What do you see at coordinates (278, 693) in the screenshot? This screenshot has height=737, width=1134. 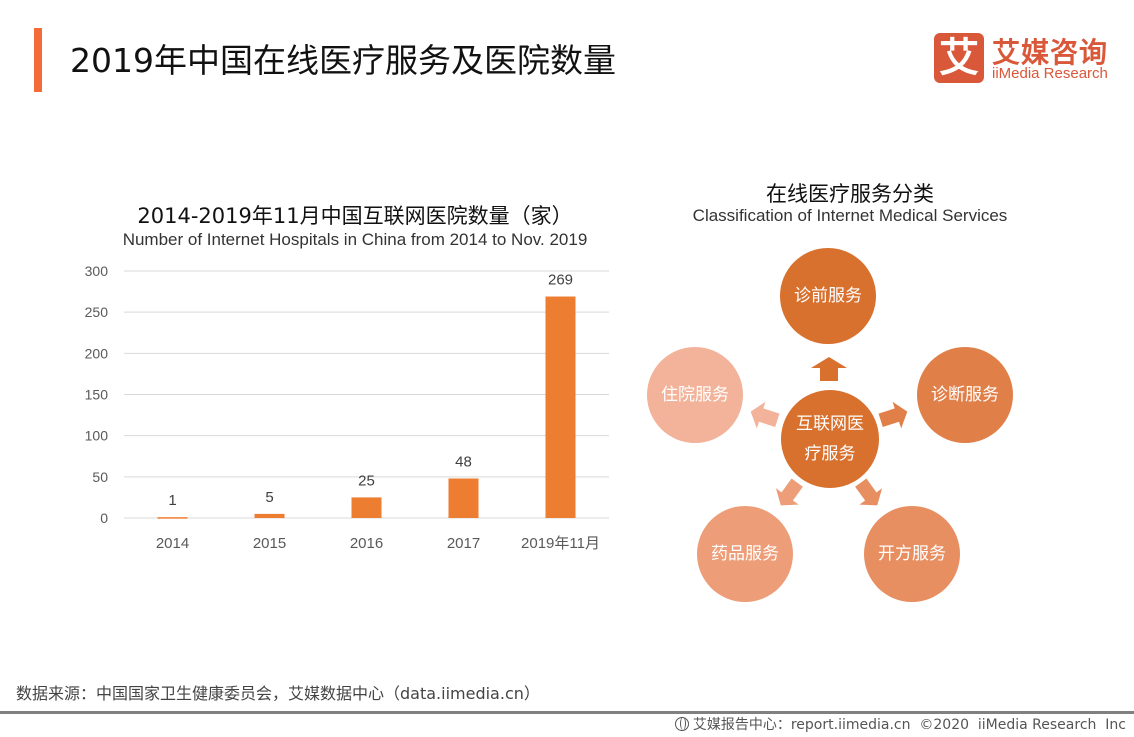 I see `data-source-note: 数据来源：中国国家卫生健康委员会，艾媒数据中心（data.iimedia.cn）` at bounding box center [278, 693].